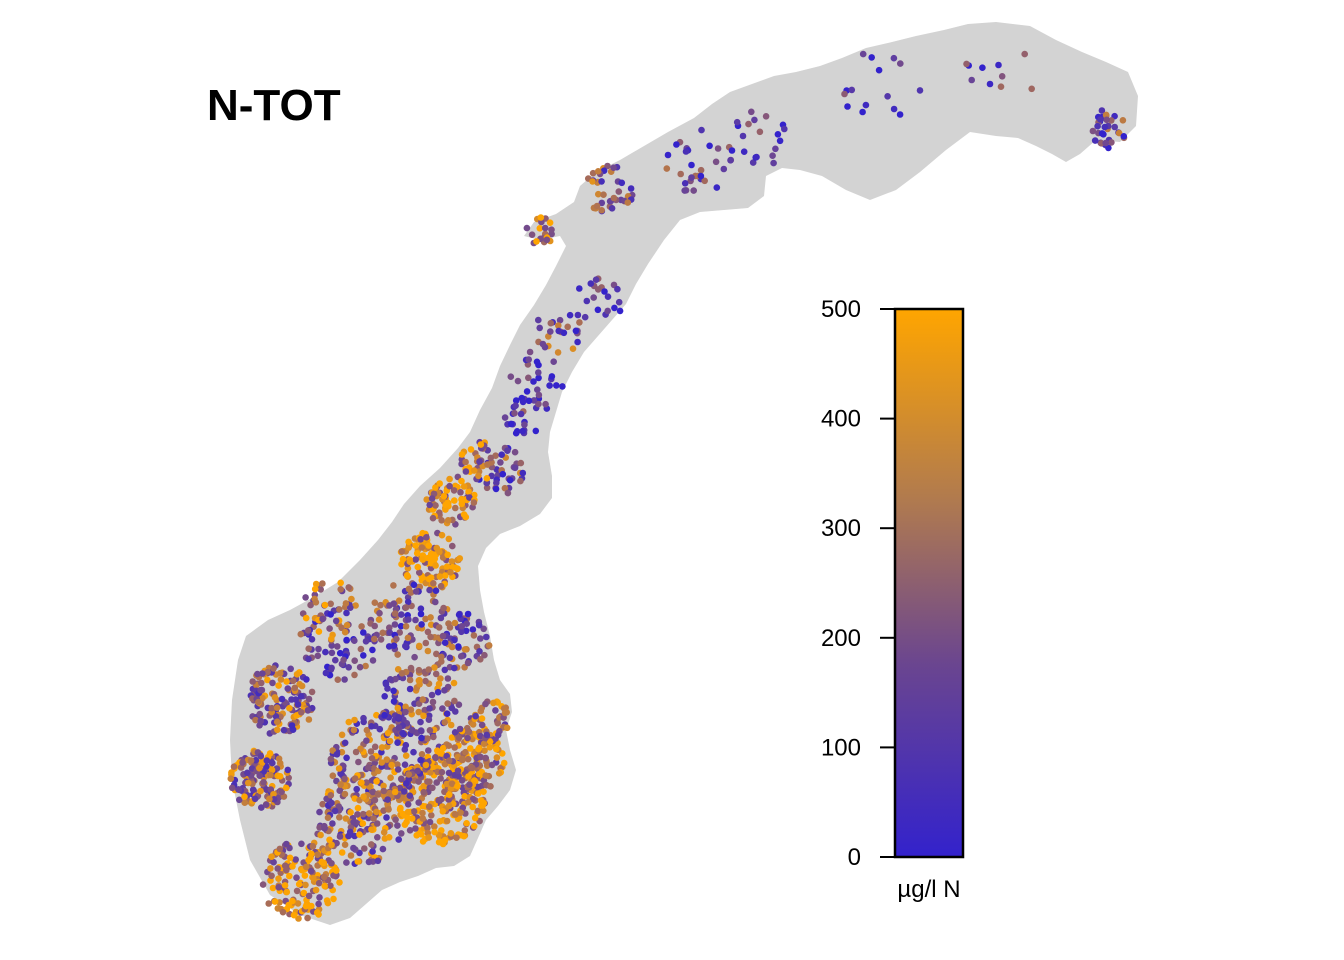 This screenshot has width=1344, height=960. I want to click on color-legend: 0 100 200 300 400 500 µg/l N, so click(893, 599).